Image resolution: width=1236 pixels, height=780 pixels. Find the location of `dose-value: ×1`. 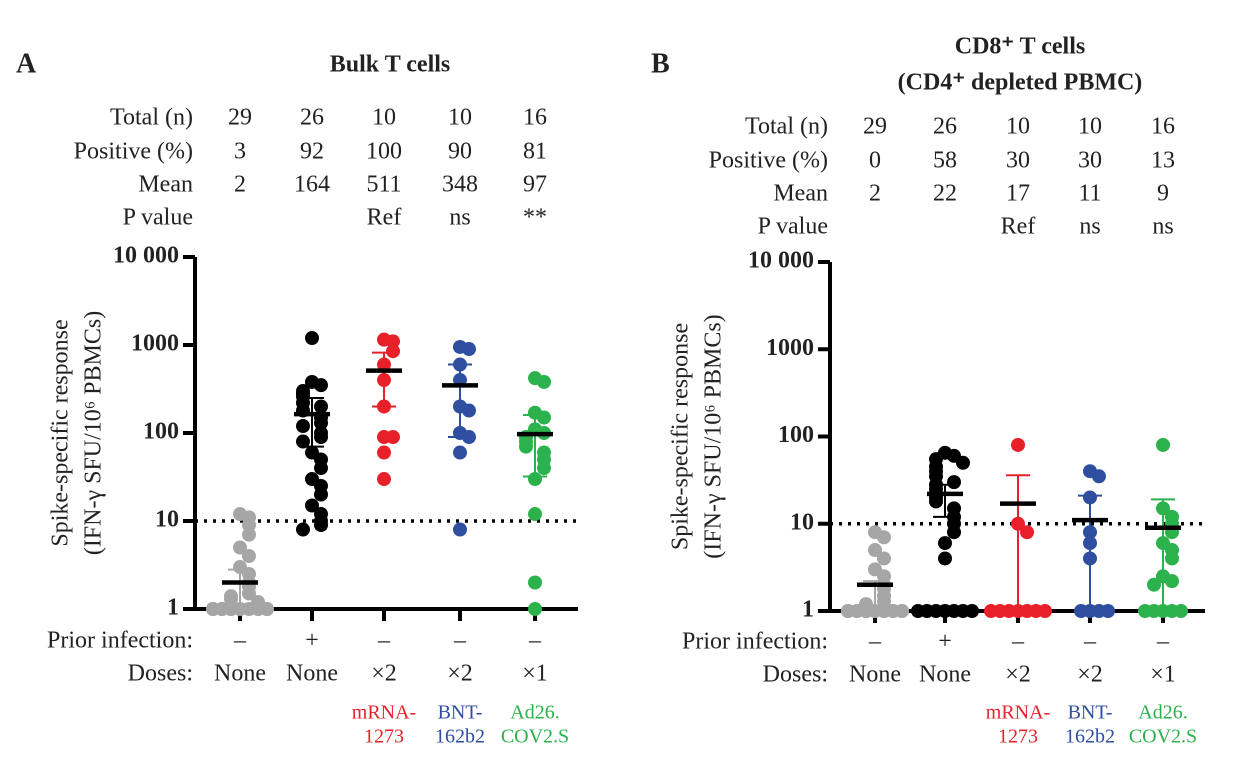

dose-value: ×1 is located at coordinates (535, 674).